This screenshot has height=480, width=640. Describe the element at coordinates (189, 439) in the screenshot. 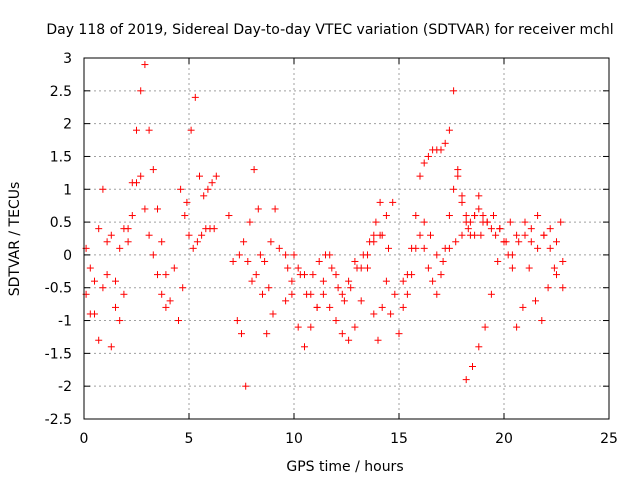

I see `x-tick-label: 5` at that location.